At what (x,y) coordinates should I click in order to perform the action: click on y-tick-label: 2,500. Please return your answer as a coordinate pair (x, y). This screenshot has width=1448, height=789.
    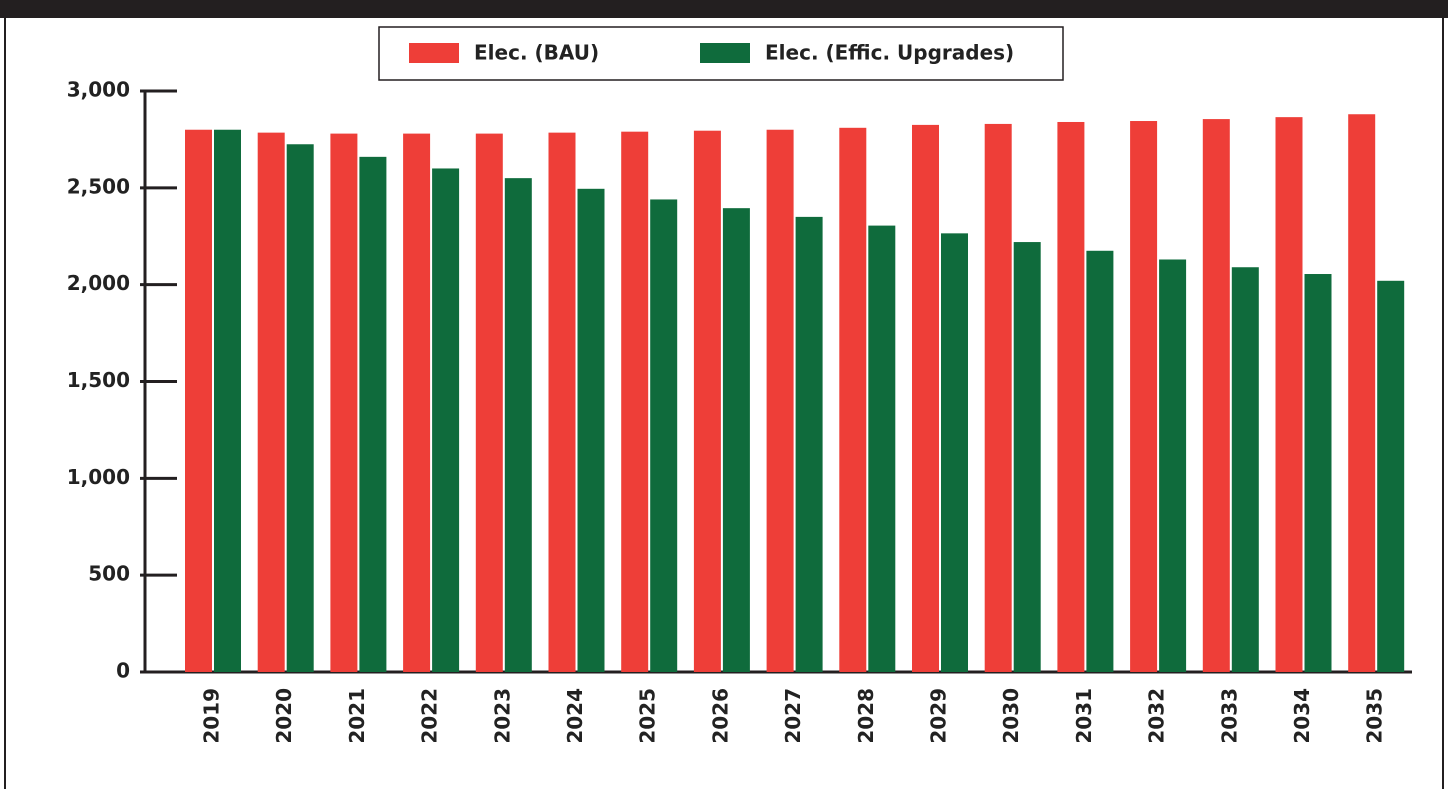
    Looking at the image, I should click on (98, 186).